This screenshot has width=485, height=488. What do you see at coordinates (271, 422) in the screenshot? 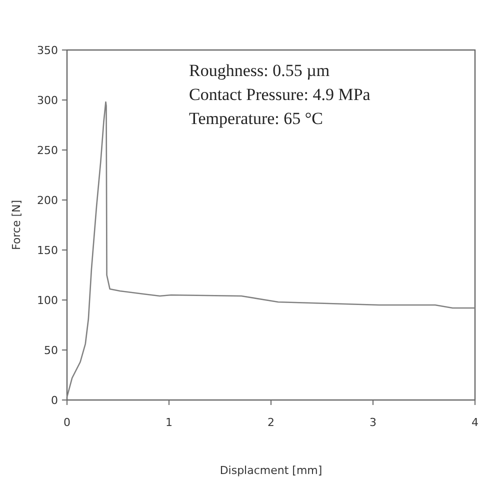
I see `x-tick-label: 2` at bounding box center [271, 422].